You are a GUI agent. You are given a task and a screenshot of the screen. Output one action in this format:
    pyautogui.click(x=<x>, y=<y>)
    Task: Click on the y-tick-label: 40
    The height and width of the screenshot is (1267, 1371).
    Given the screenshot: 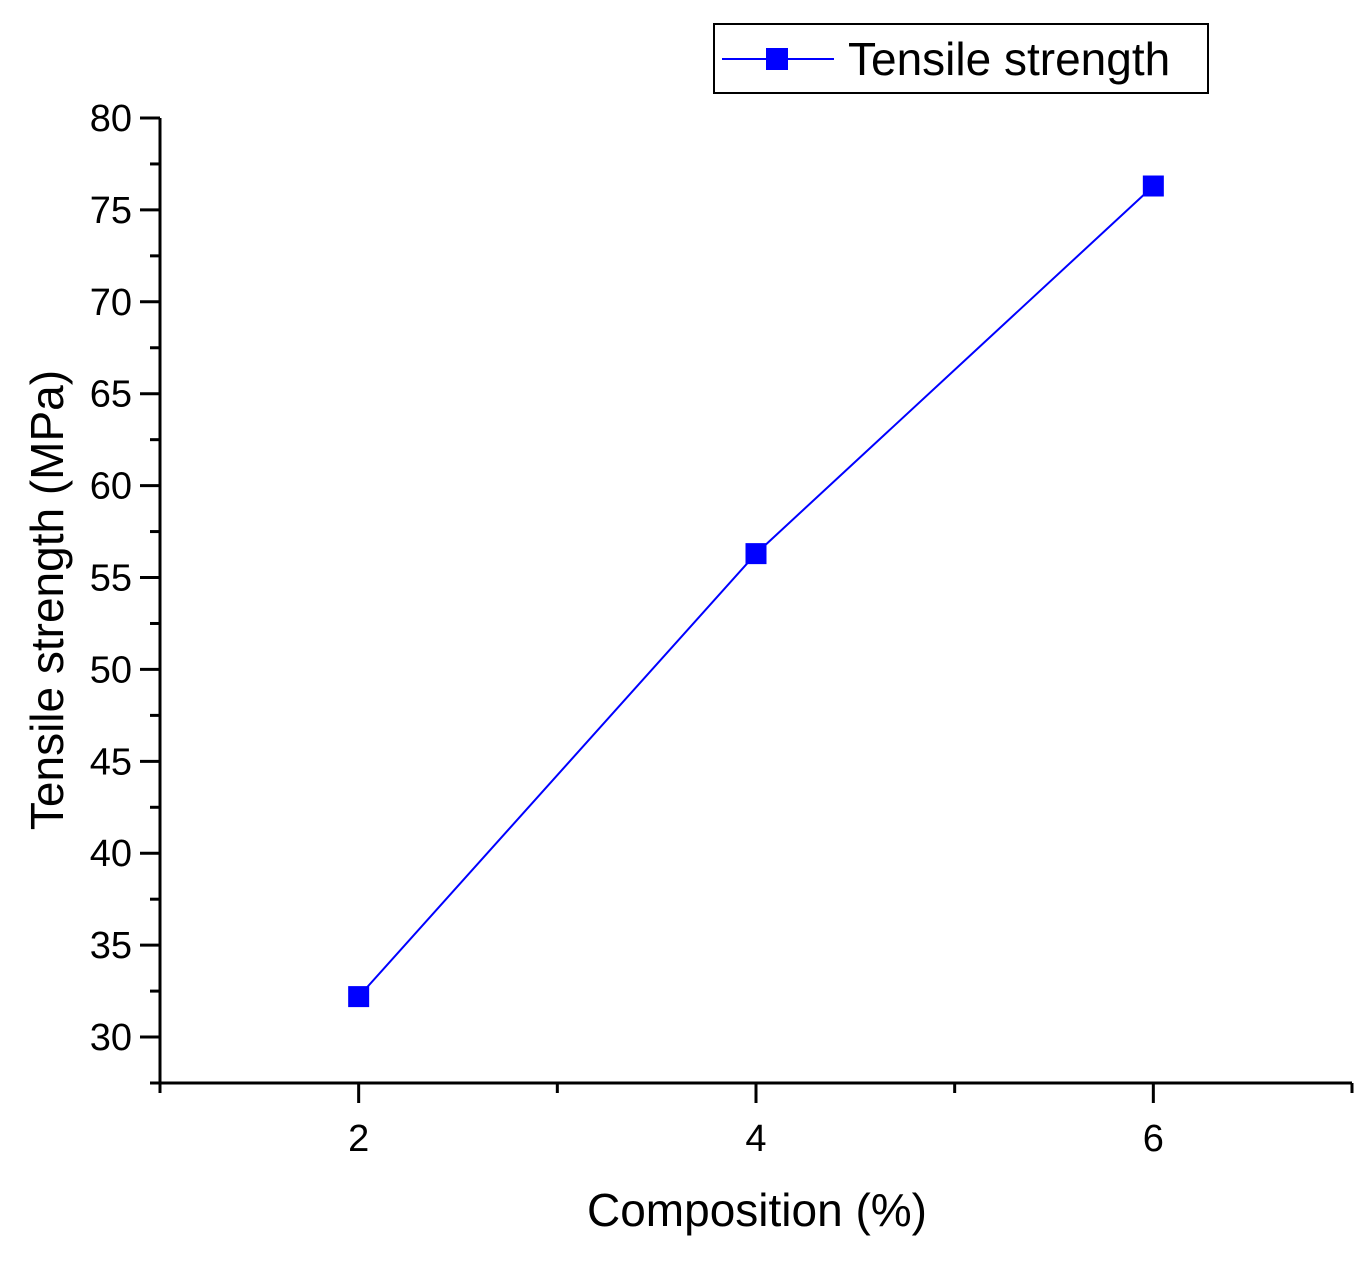 What is the action you would take?
    pyautogui.click(x=111, y=854)
    